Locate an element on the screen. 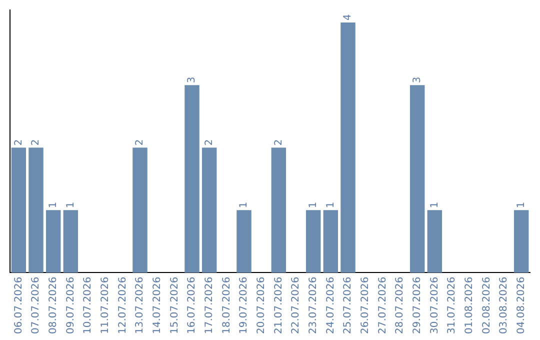 The image size is (540, 340). x-tick-label: 19.07.2026 is located at coordinates (244, 305).